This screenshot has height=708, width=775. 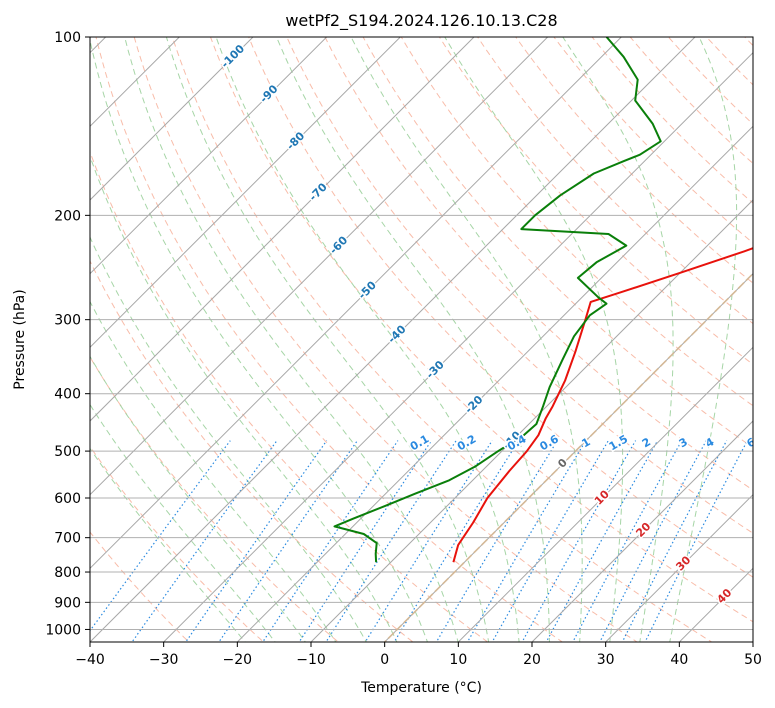 I want to click on chart-title: wetPf2_S194.2024.126.10.13.C28, so click(x=421, y=21).